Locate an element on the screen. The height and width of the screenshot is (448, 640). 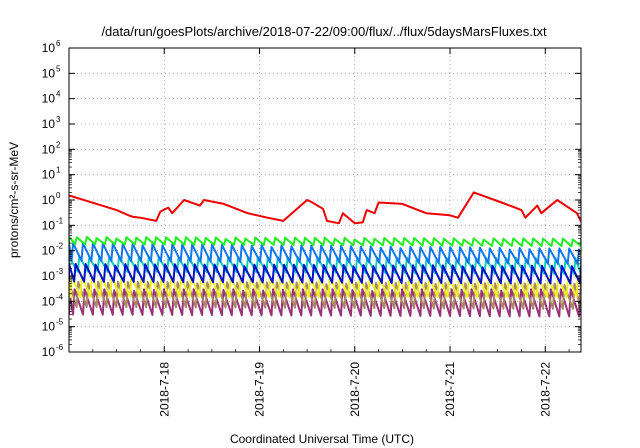
y-tick-exponent: 2 is located at coordinates (58, 144).